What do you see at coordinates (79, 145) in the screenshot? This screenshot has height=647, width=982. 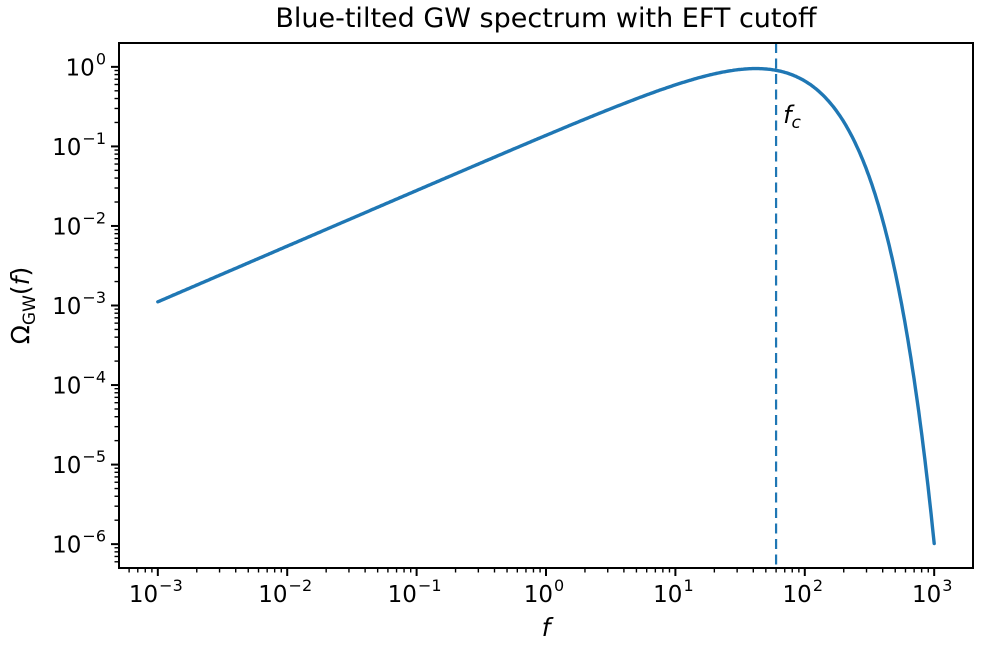 I see `y-tick-label: 10⁻¹` at bounding box center [79, 145].